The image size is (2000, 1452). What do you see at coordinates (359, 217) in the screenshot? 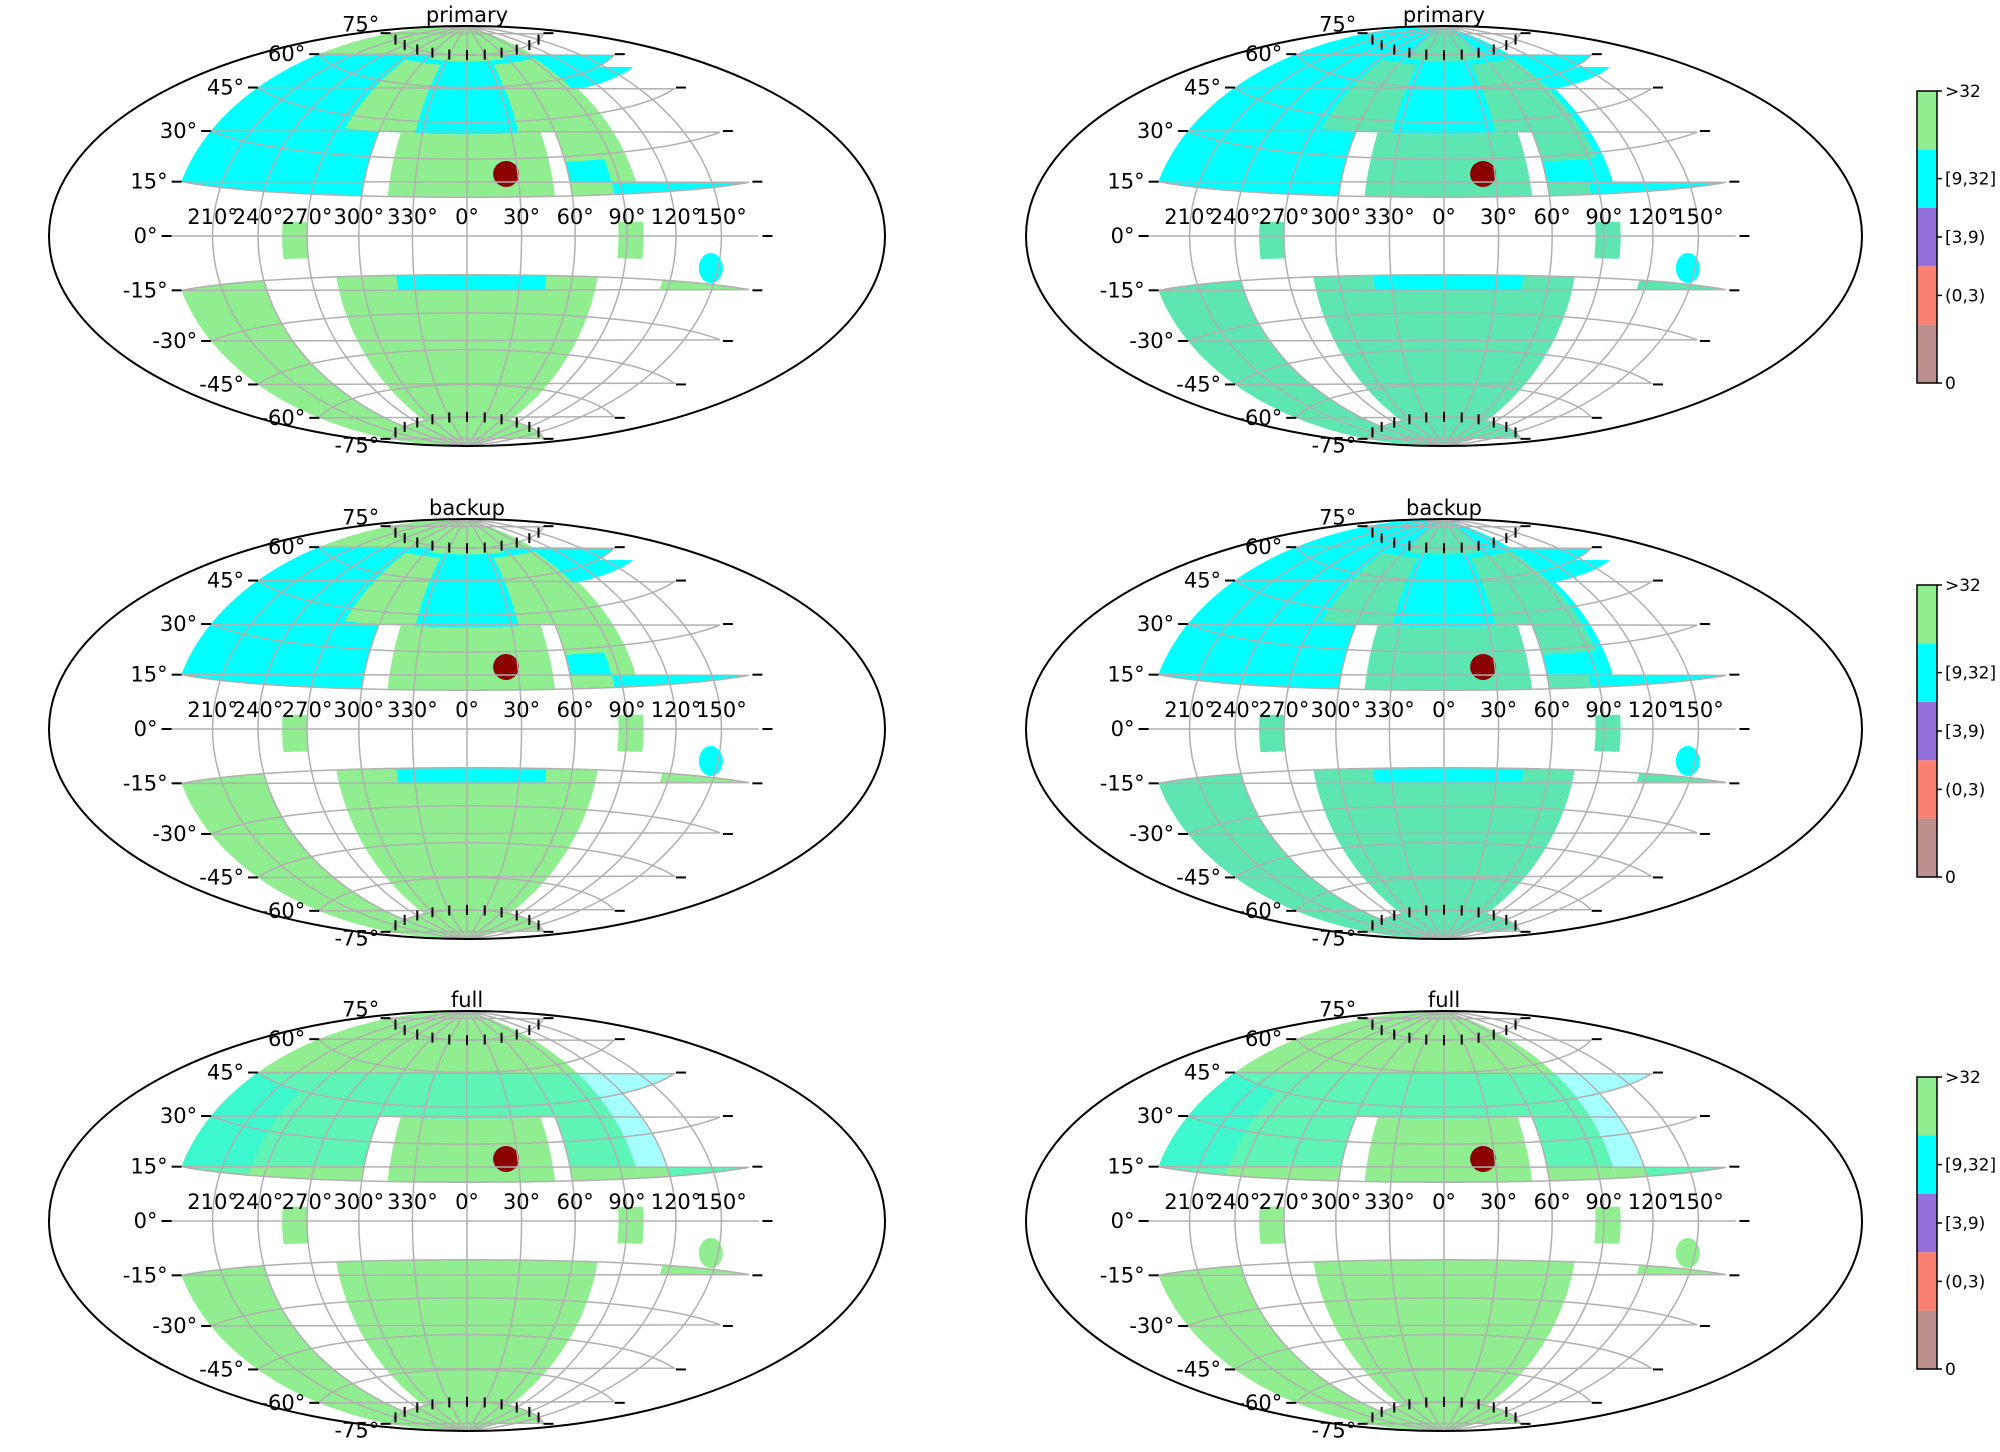
I see `lon-tick-label: 300°` at bounding box center [359, 217].